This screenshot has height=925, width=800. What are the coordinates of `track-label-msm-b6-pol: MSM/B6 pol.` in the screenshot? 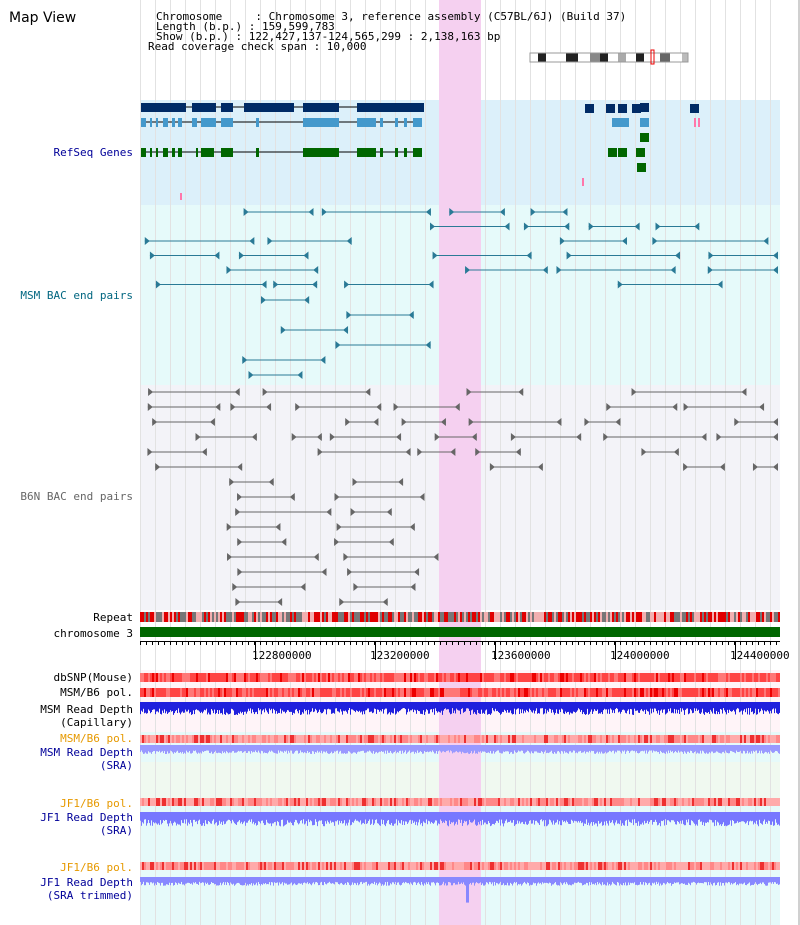 It's located at (96, 692).